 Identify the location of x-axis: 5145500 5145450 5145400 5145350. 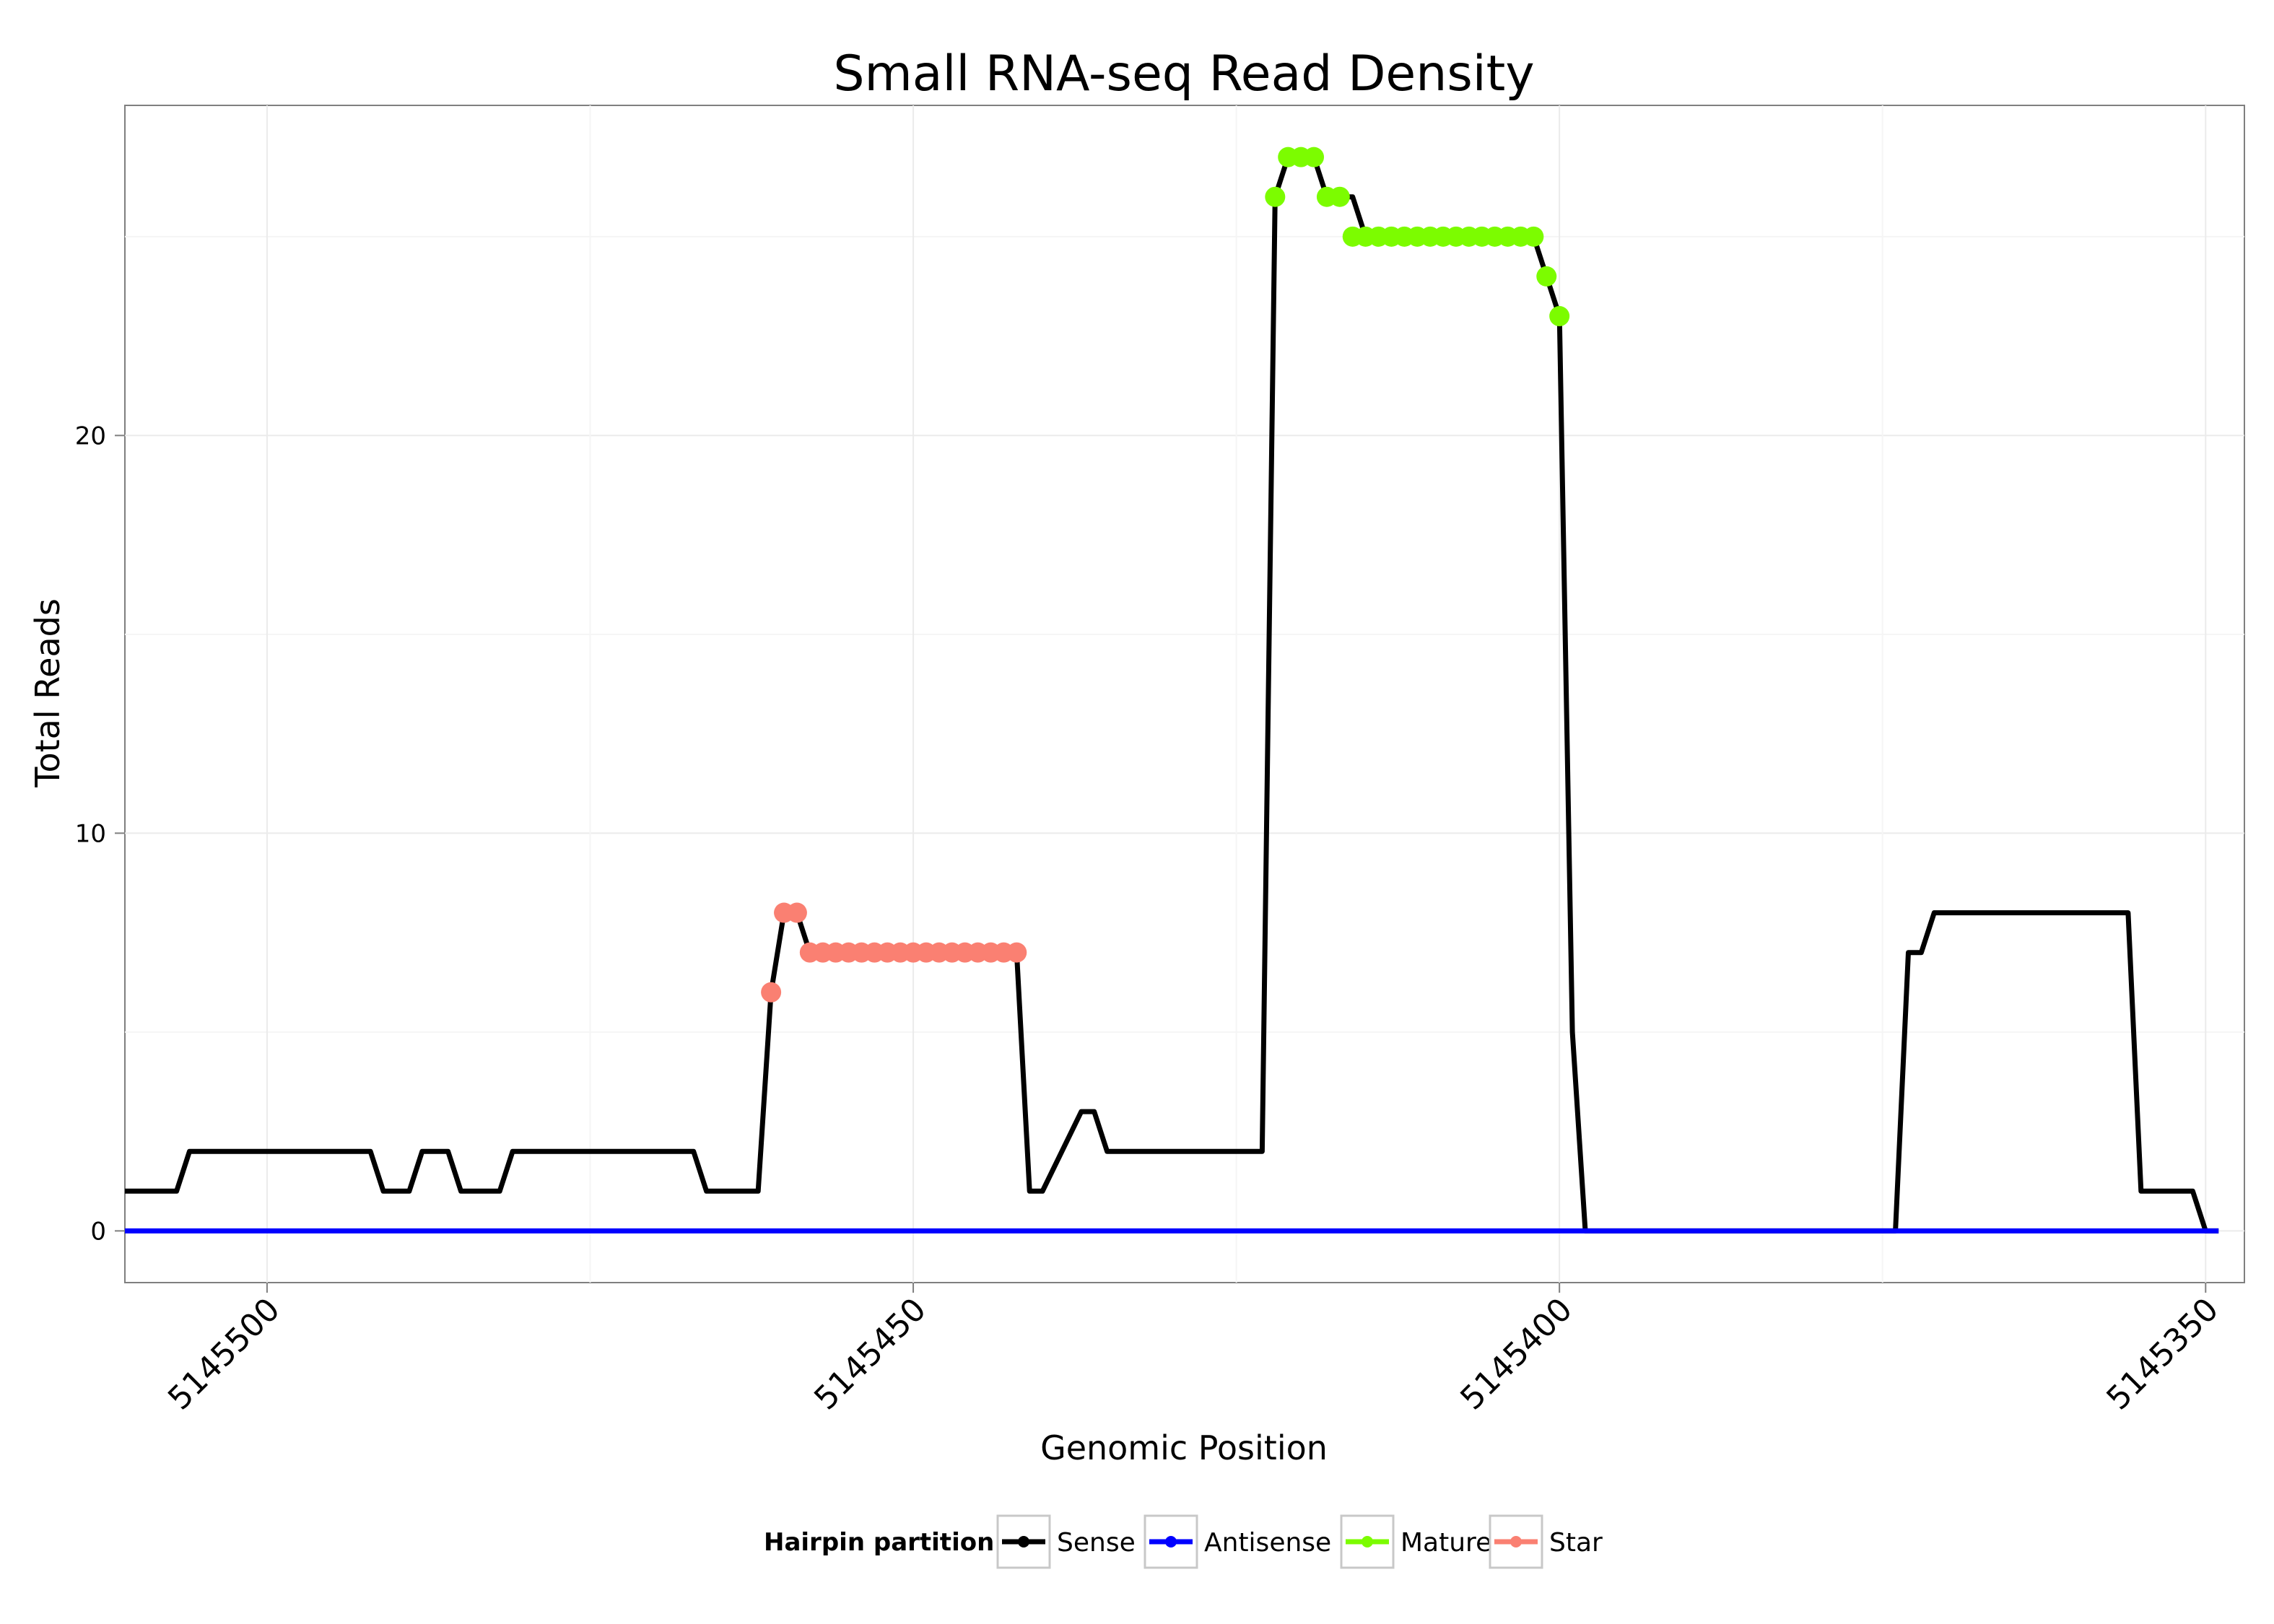
(1193, 1350).